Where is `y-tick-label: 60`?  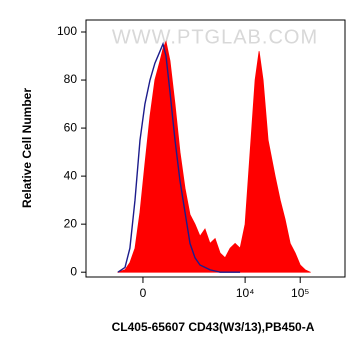
y-tick-label: 60 is located at coordinates (71, 127).